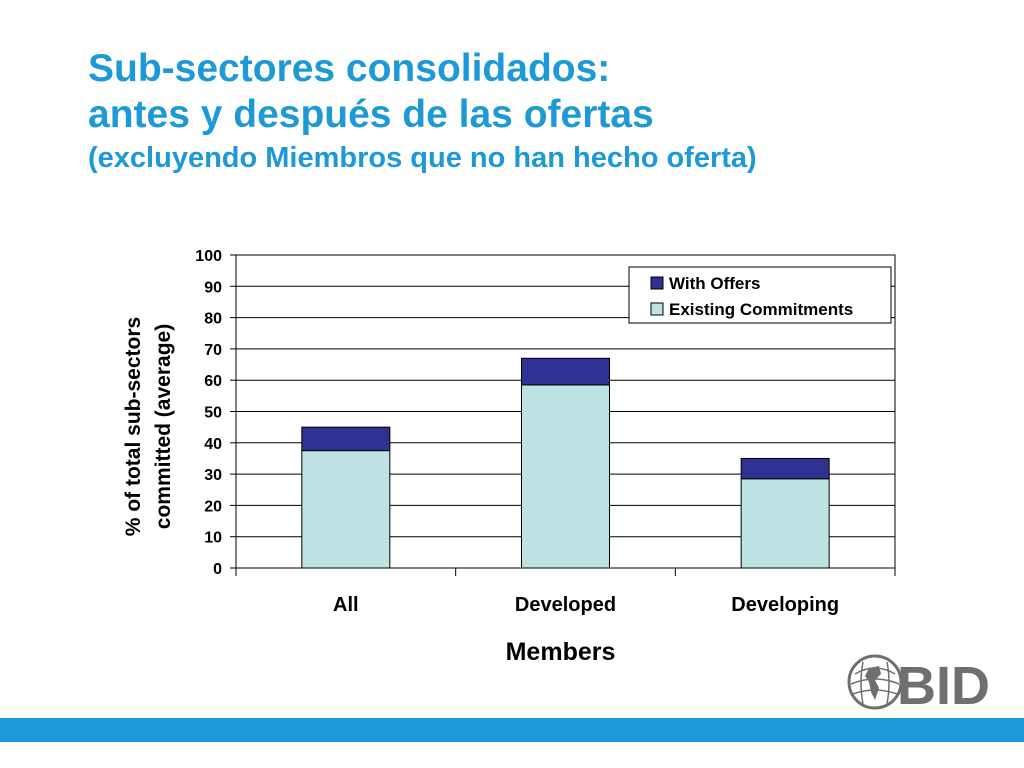 Image resolution: width=1024 pixels, height=768 pixels. I want to click on y-tick-label: 60, so click(213, 381).